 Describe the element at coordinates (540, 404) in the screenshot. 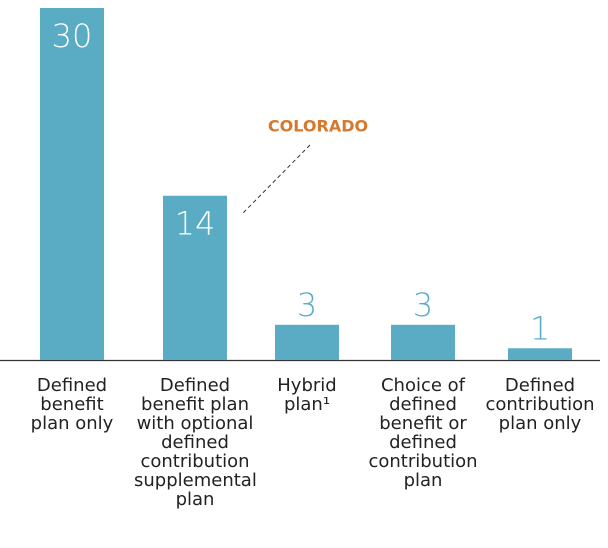

I see `category-label: Defined contribution plan only` at that location.